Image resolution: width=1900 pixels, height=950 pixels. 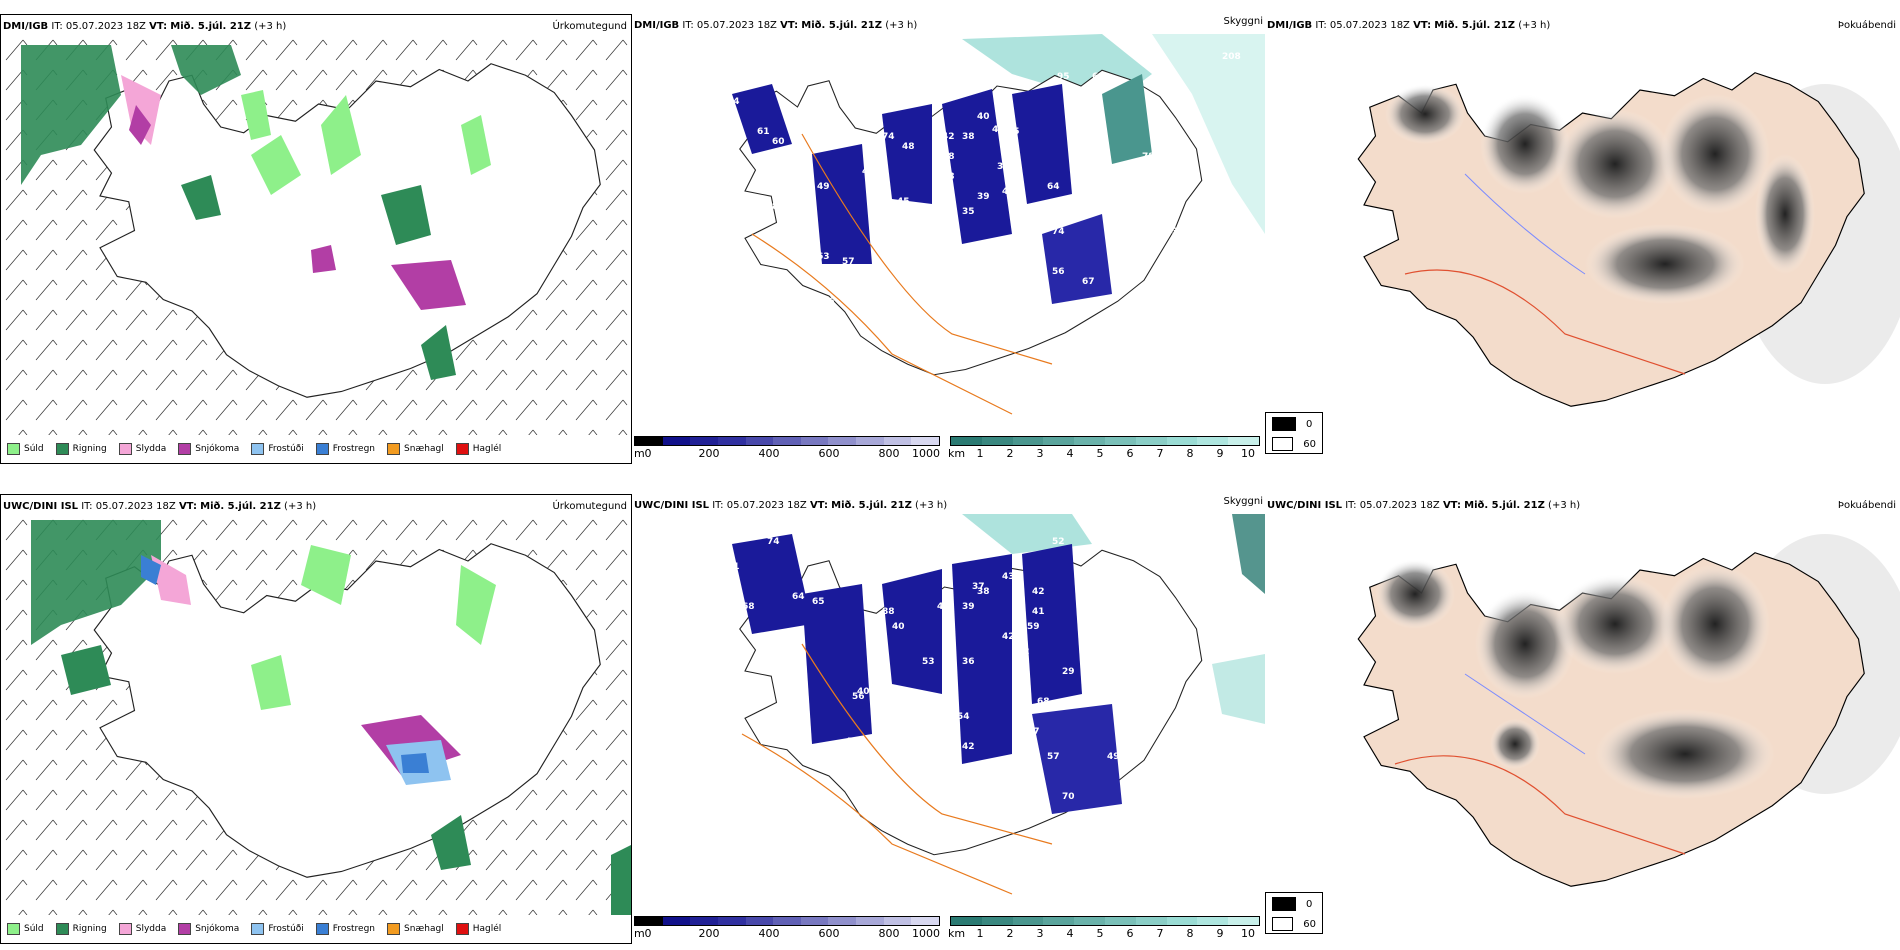 I want to click on visibility-colorbar-top: km 1 2 3 4 5 6 7 8 9 10, so click(x=1104, y=448).